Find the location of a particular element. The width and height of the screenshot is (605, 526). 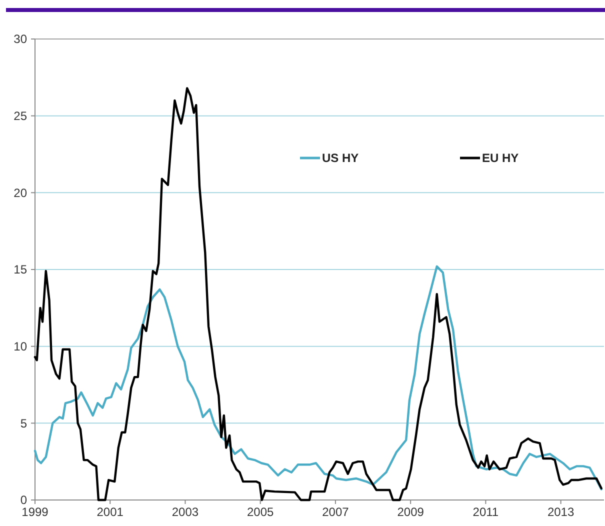

y-tick-label: 15 is located at coordinates (21, 269).